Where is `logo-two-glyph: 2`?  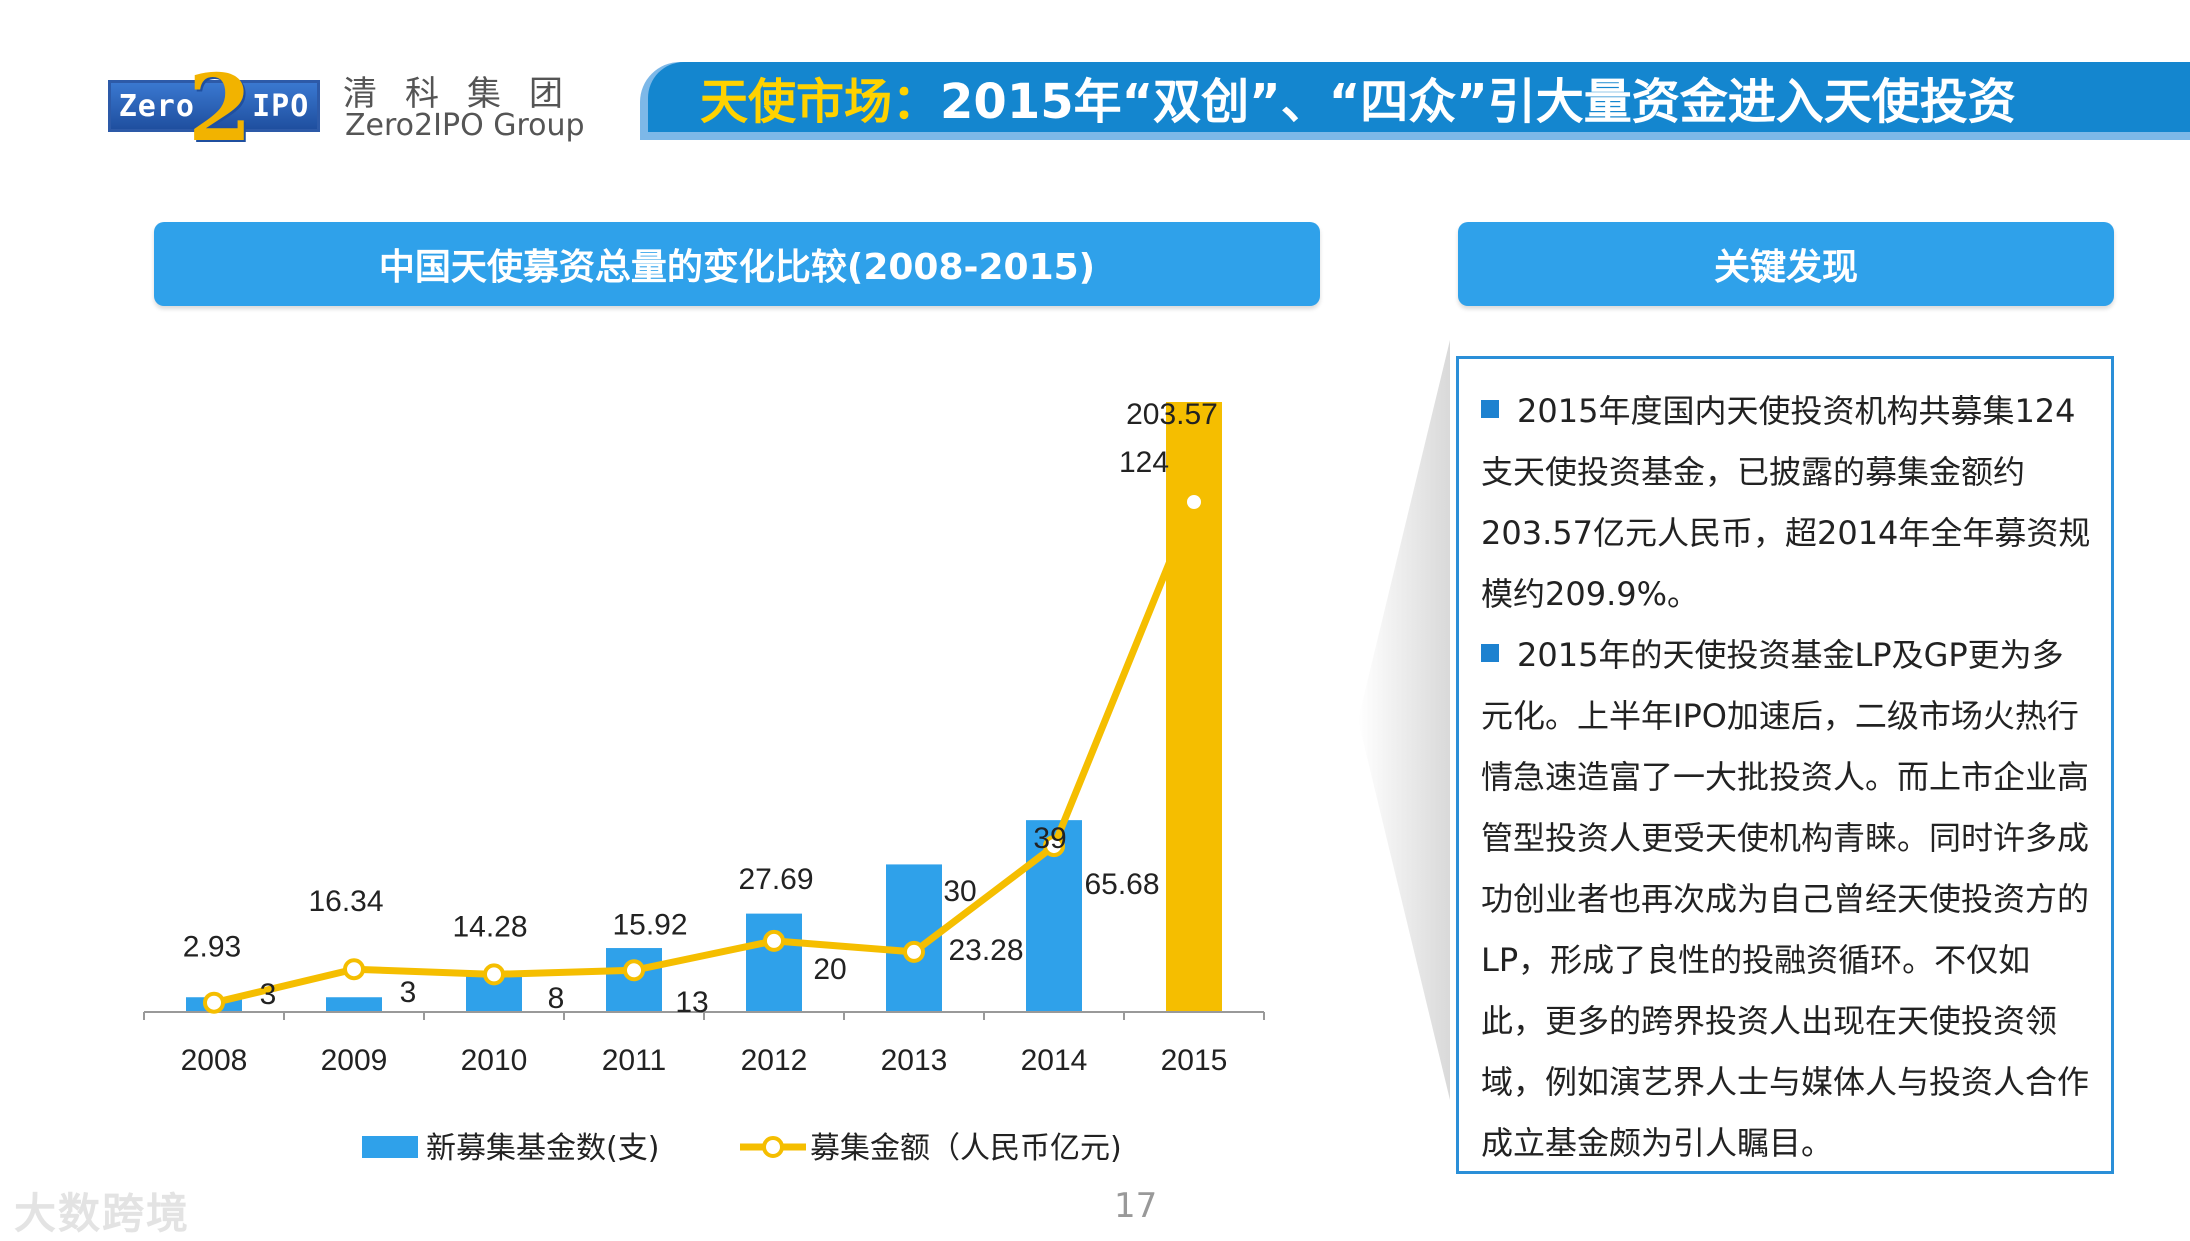 logo-two-glyph: 2 is located at coordinates (220, 108).